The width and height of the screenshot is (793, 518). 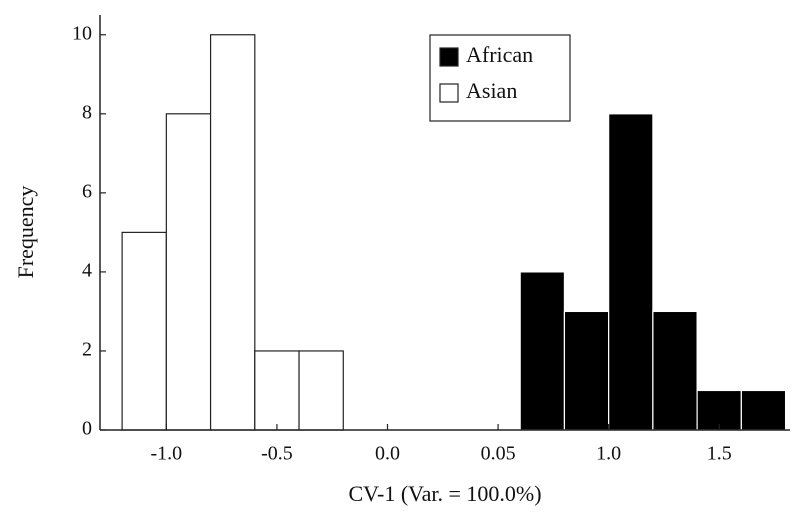 What do you see at coordinates (491, 90) in the screenshot?
I see `legend-label: Asian` at bounding box center [491, 90].